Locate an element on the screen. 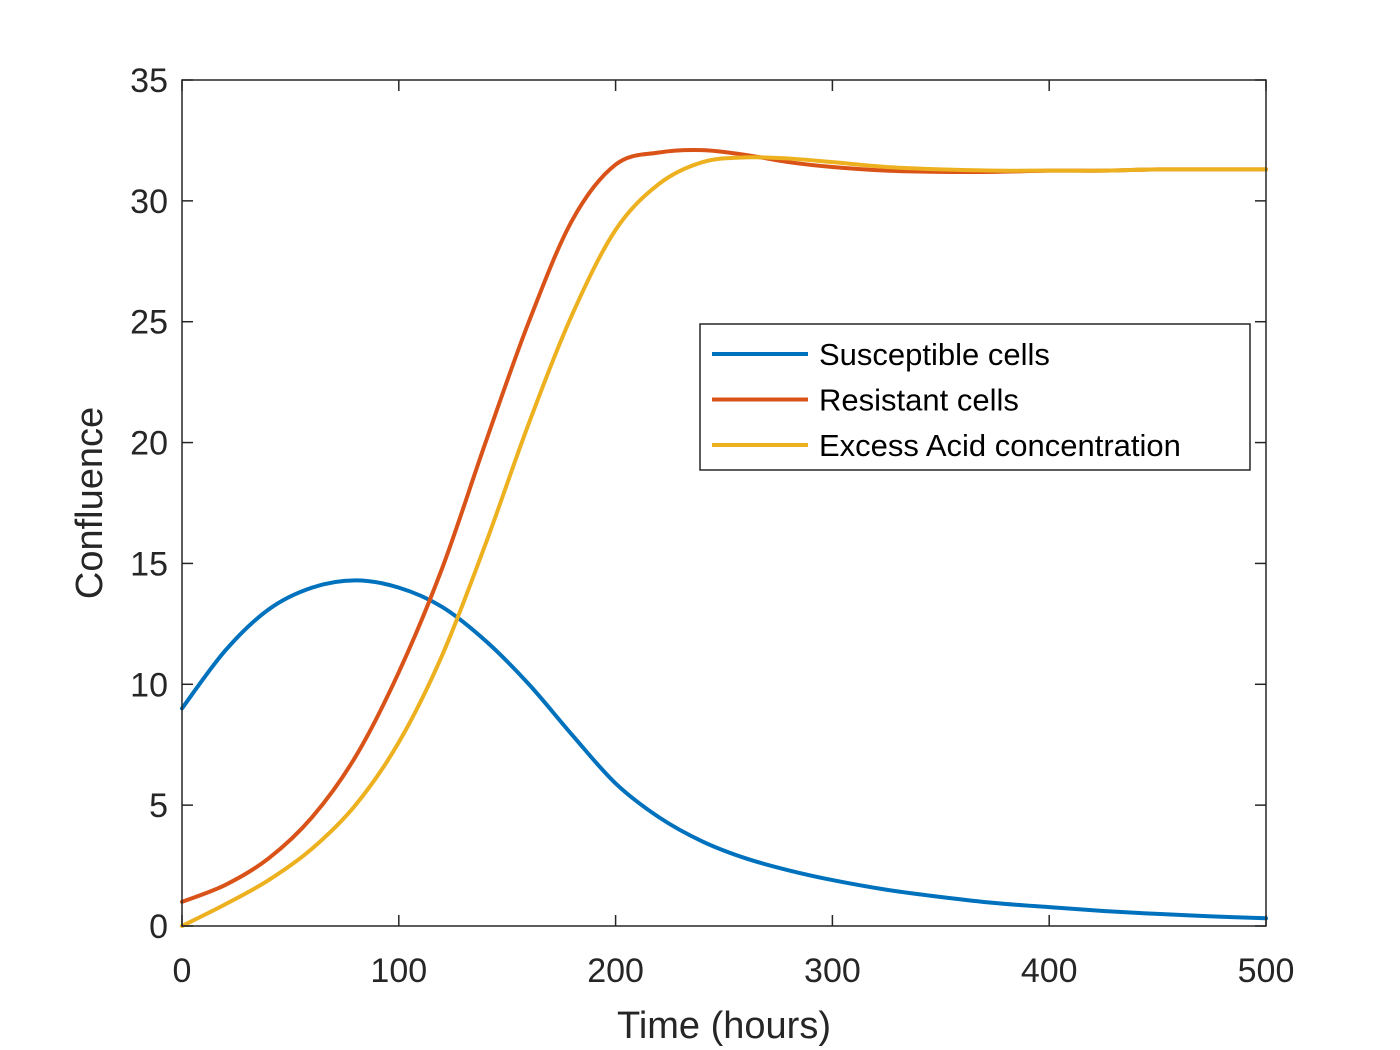 The image size is (1400, 1050). x-tick-label: 500 is located at coordinates (1266, 971).